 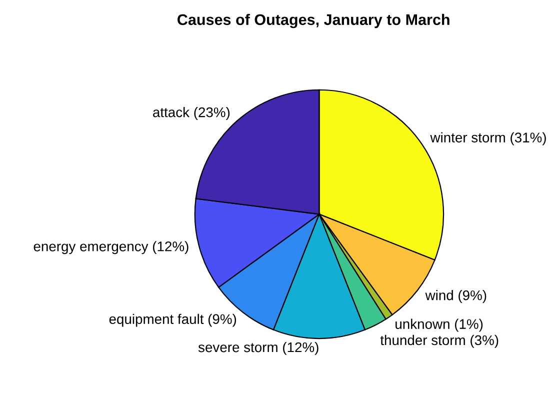 What do you see at coordinates (258, 348) in the screenshot?
I see `slice-label: severe storm (12%)` at bounding box center [258, 348].